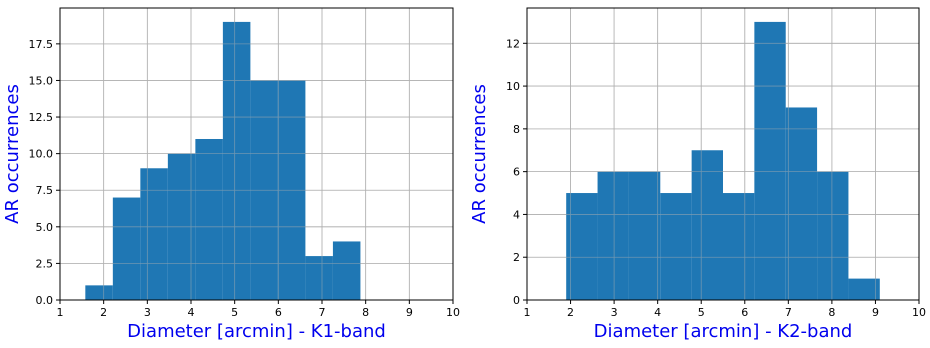 This screenshot has width=930, height=348. I want to click on y-tick-label: 10.0, so click(41, 154).